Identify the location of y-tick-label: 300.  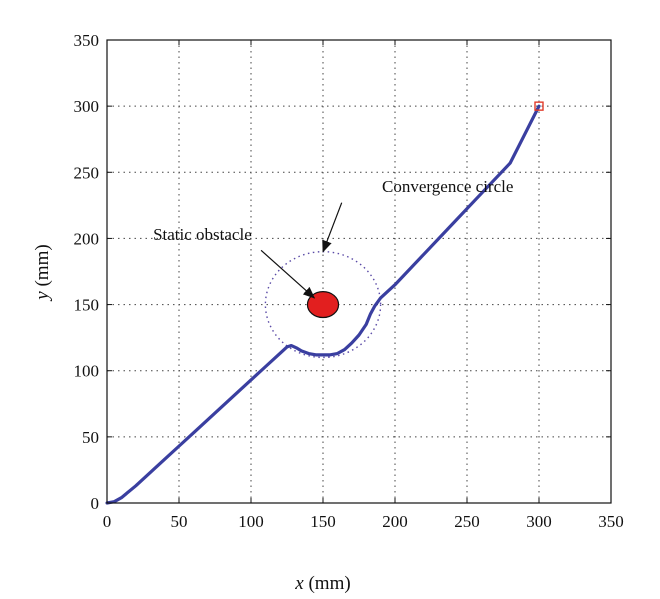
(87, 106).